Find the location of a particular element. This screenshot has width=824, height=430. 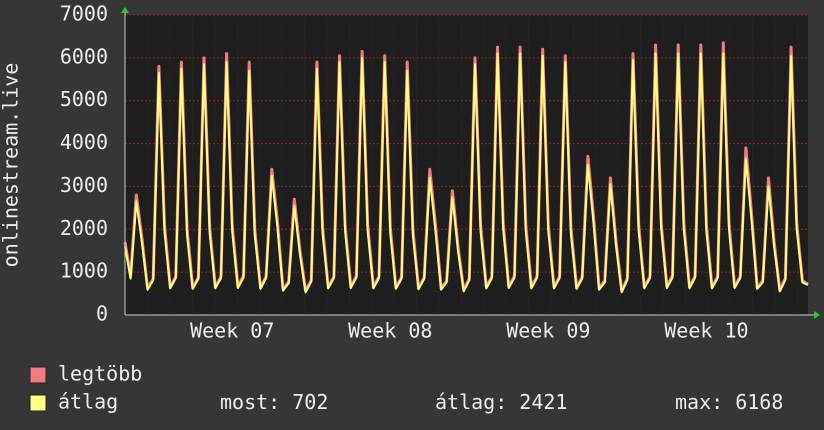

stat: most: 702 is located at coordinates (274, 402).